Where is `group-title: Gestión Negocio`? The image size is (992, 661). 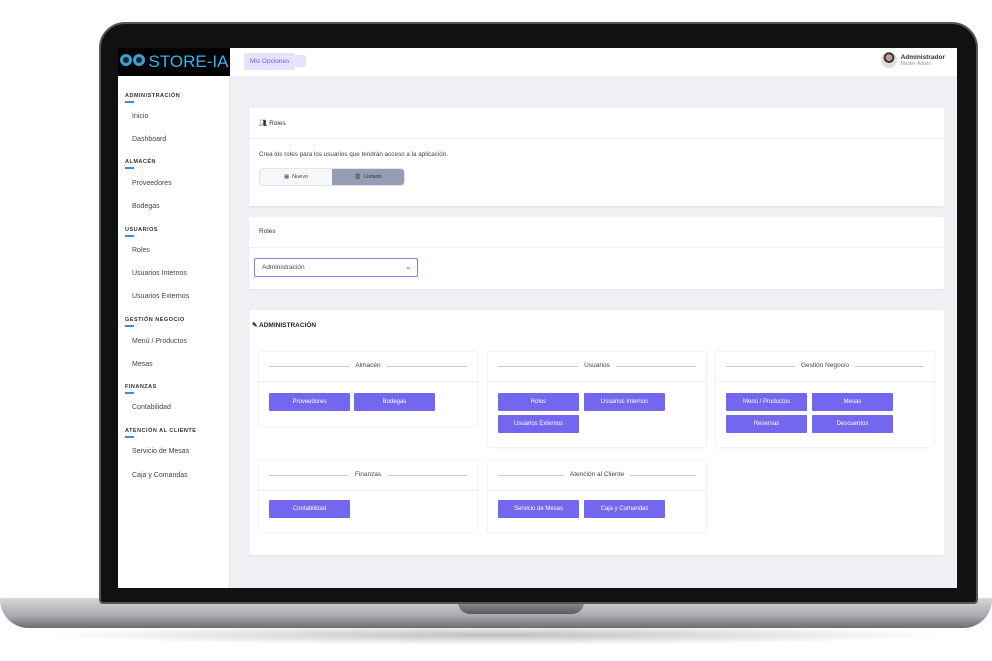 group-title: Gestión Negocio is located at coordinates (825, 365).